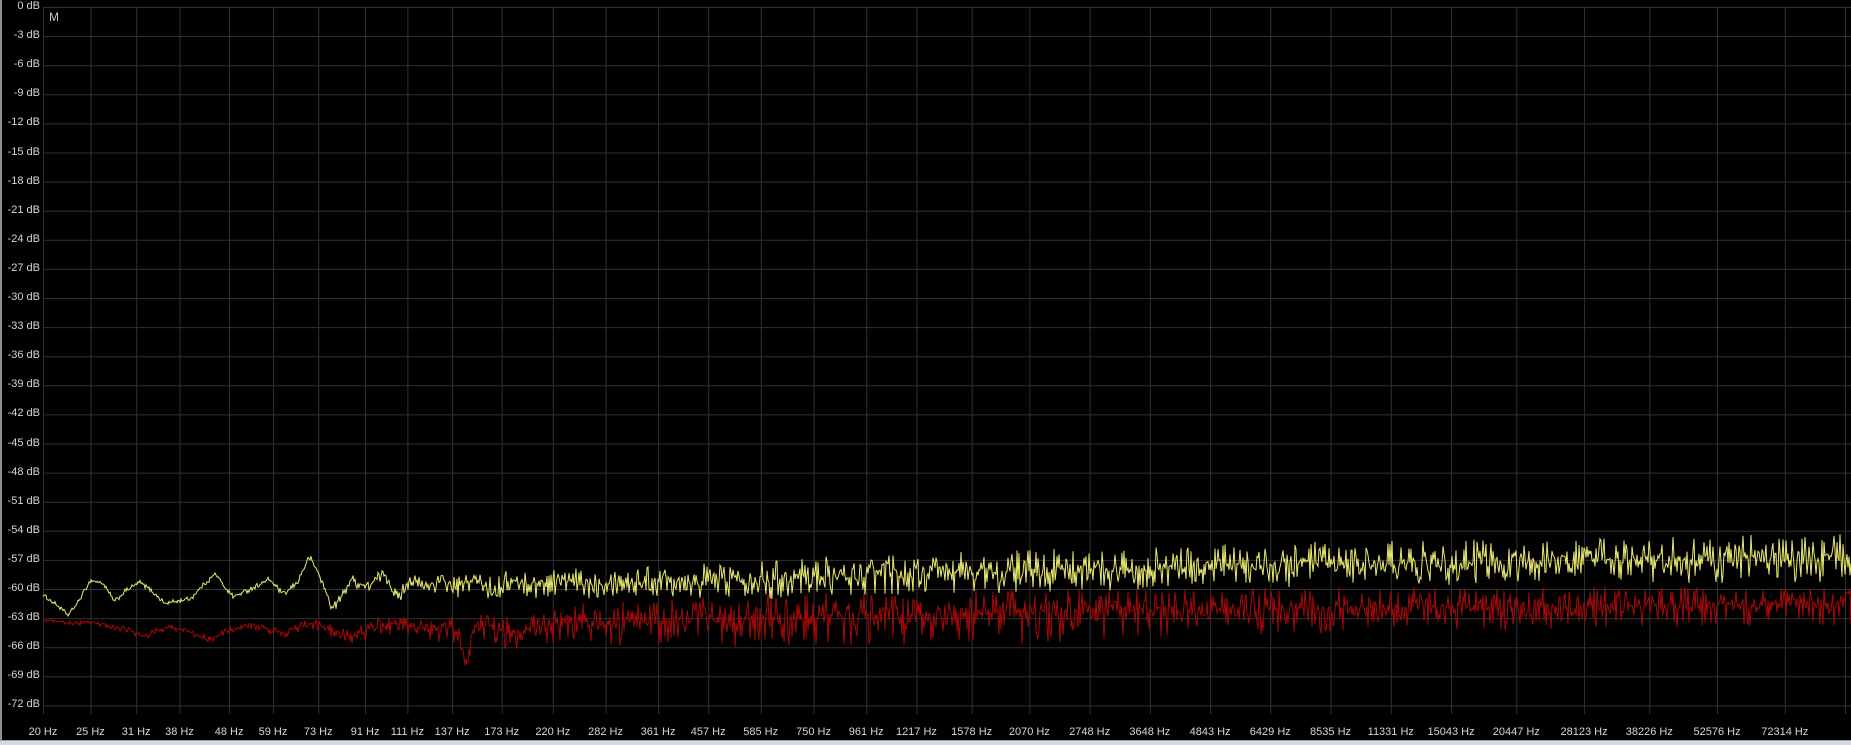 Image resolution: width=1851 pixels, height=745 pixels. What do you see at coordinates (136, 732) in the screenshot?
I see `x-tick-label: 31 Hz` at bounding box center [136, 732].